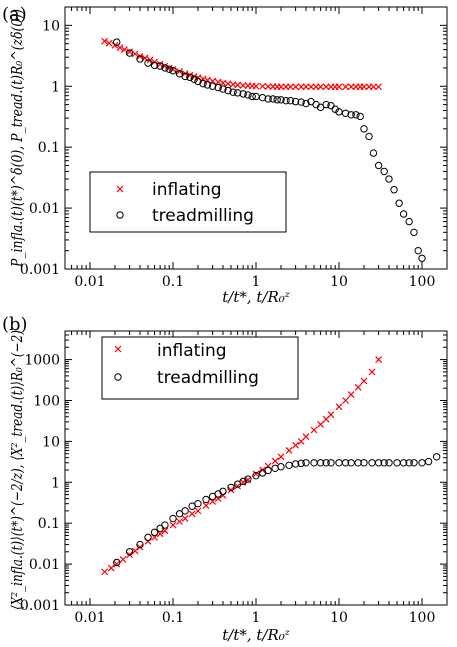  I want to click on panel-b-legend-marker-inflating, so click(118, 349).